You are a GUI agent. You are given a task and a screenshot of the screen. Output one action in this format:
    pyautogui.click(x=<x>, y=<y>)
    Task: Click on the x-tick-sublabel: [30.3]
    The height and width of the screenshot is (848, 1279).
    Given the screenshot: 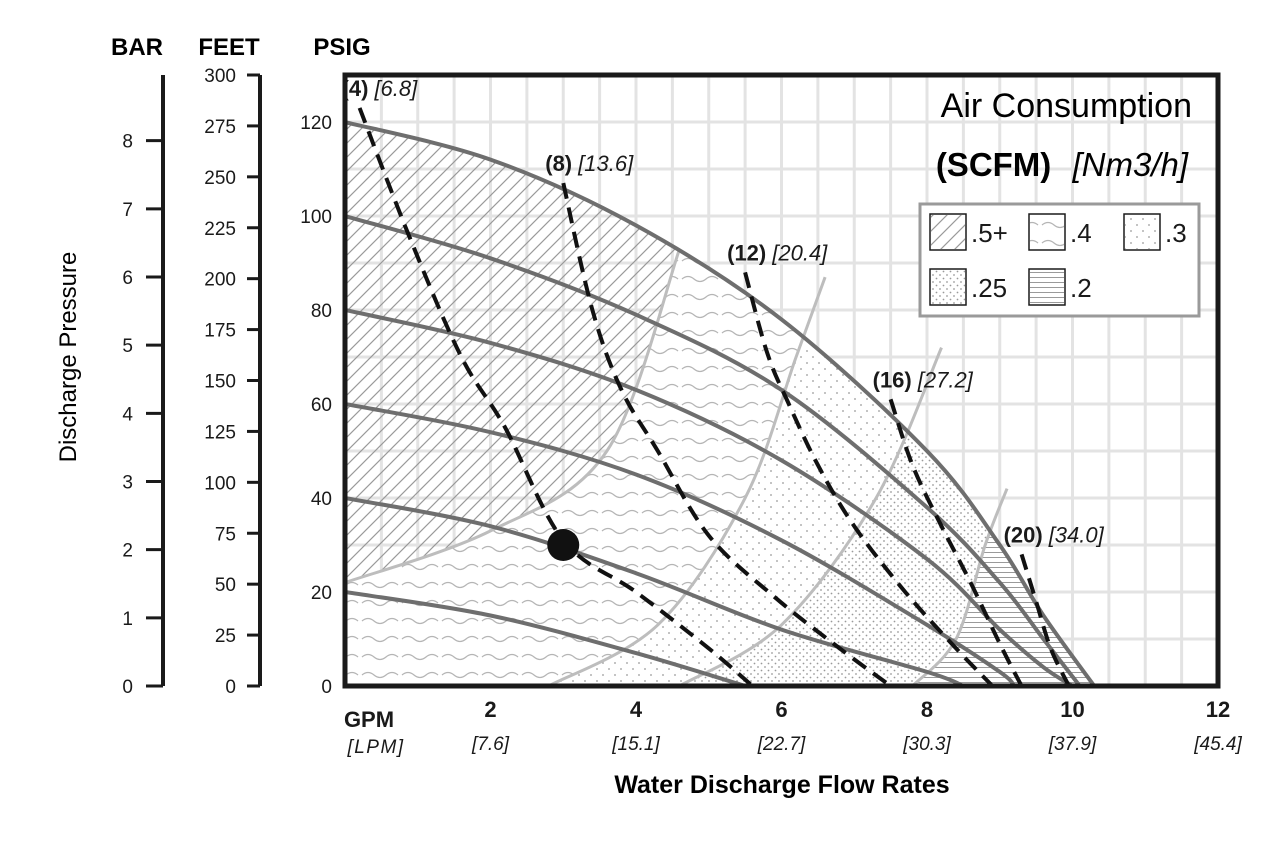 What is the action you would take?
    pyautogui.click(x=926, y=744)
    